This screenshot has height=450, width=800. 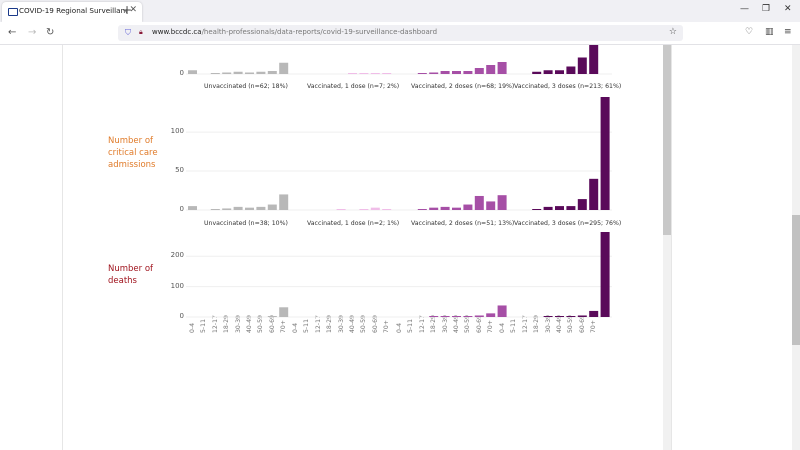 I want to click on bookmark-star-icon: ☆, so click(x=672, y=32).